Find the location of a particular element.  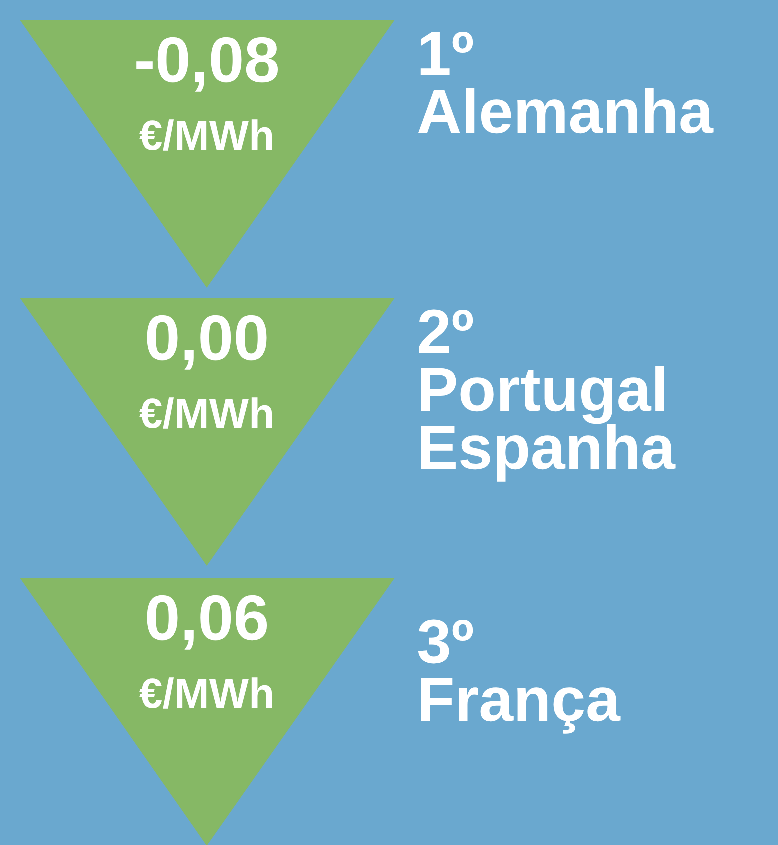

category-label: 3º França is located at coordinates (519, 671).